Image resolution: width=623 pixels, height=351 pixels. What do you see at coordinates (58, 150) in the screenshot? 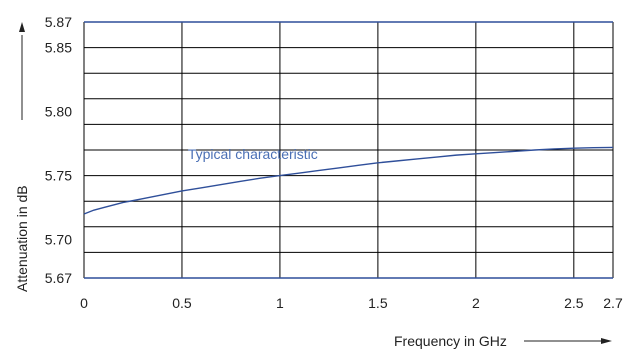
I see `y-tick-labels: 5.67 5.70 5.75 5.80 5.85 5.87` at bounding box center [58, 150].